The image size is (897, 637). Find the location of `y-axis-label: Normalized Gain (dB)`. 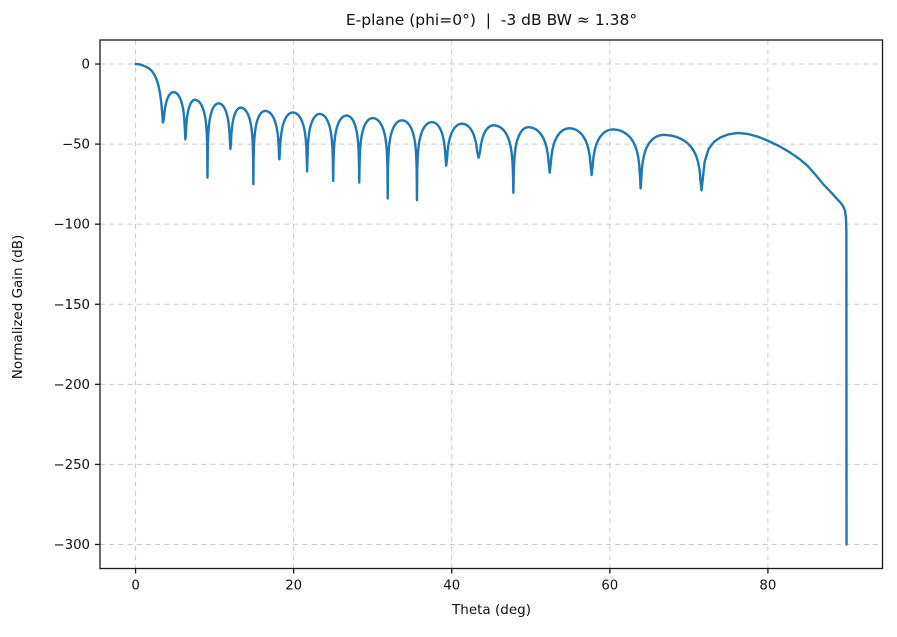

y-axis-label: Normalized Gain (dB) is located at coordinates (18, 307).